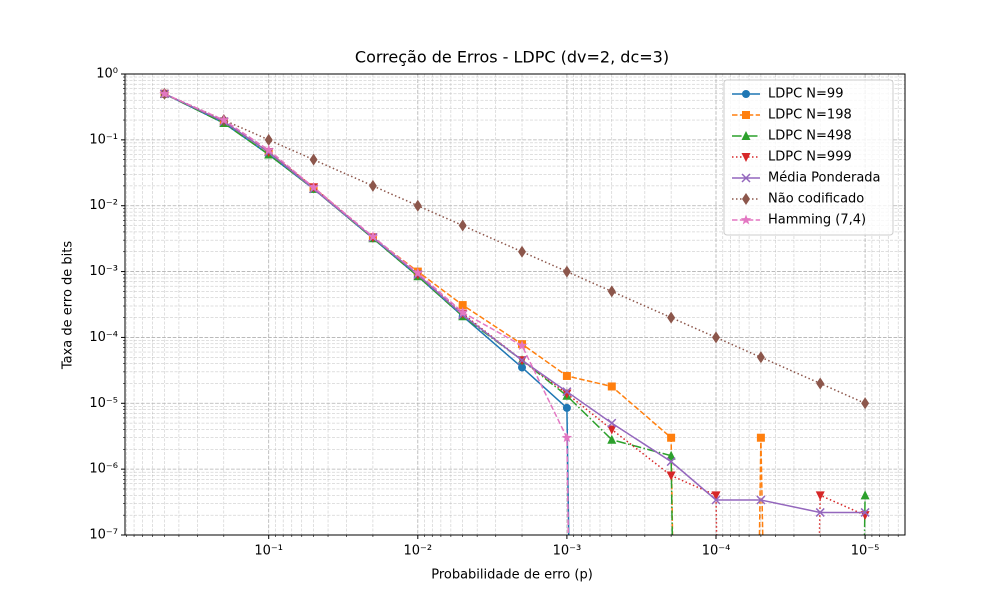  I want to click on legend-box, so click(808, 157).